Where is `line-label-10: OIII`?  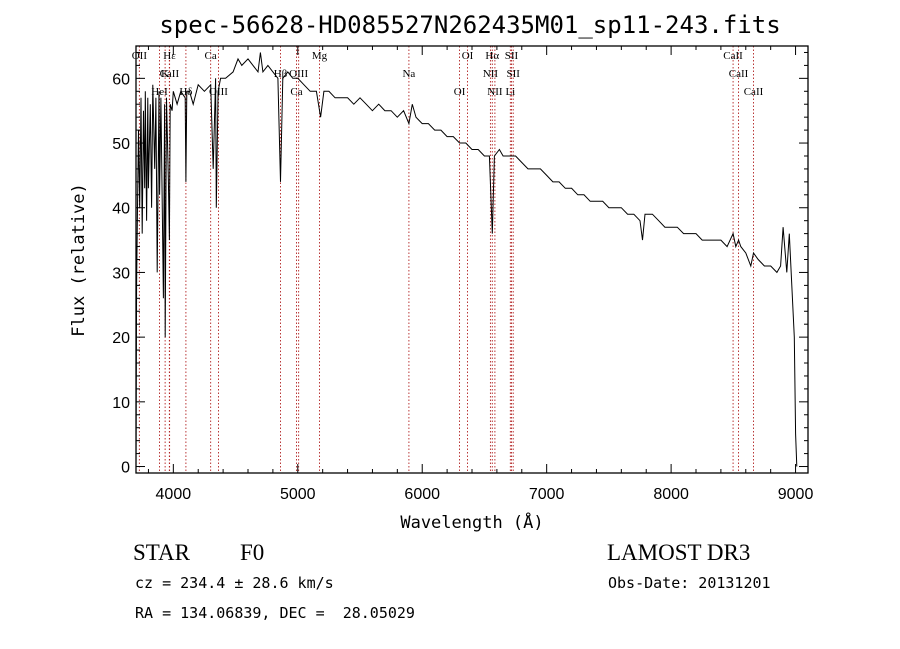
line-label-10: OIII is located at coordinates (298, 74).